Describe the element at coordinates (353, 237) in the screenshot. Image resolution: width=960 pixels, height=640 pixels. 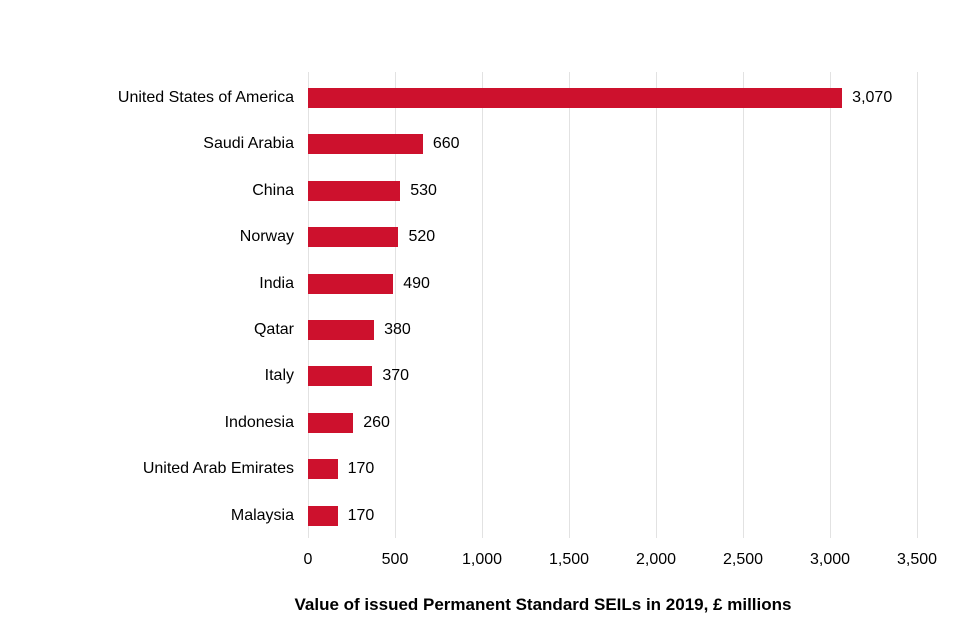
I see `bar-norway` at that location.